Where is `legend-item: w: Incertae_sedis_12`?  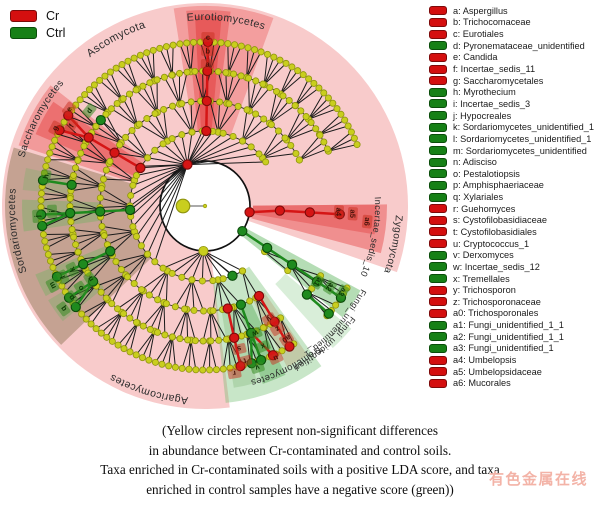
legend-item: w: Incertae_sedis_12 is located at coordinates (511, 267).